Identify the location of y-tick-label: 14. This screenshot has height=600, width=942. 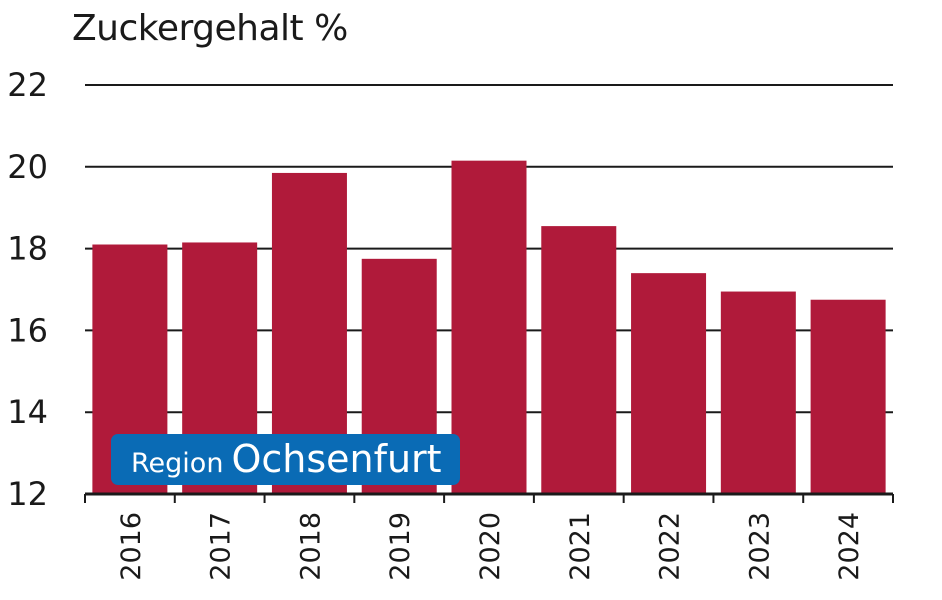
(27, 412).